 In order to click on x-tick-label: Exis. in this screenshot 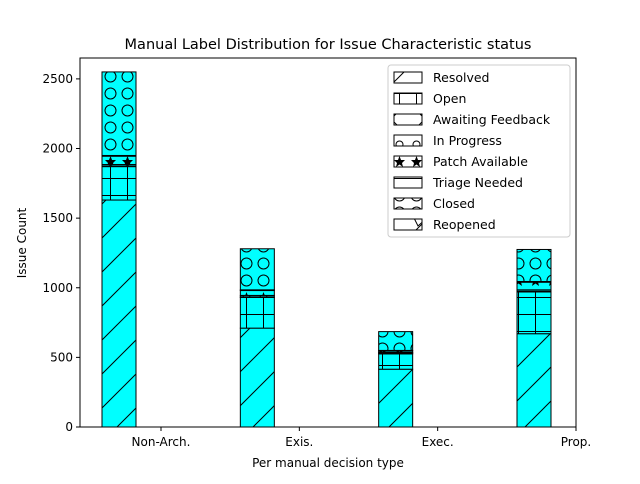, I will do `click(299, 442)`.